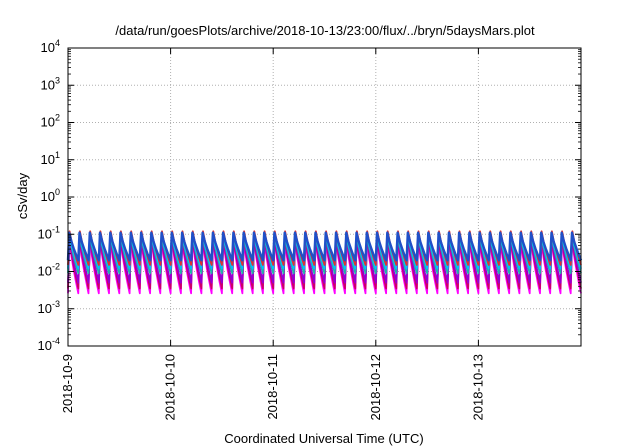 This screenshot has height=448, width=640. I want to click on y-tick-label: 10², so click(50, 121).